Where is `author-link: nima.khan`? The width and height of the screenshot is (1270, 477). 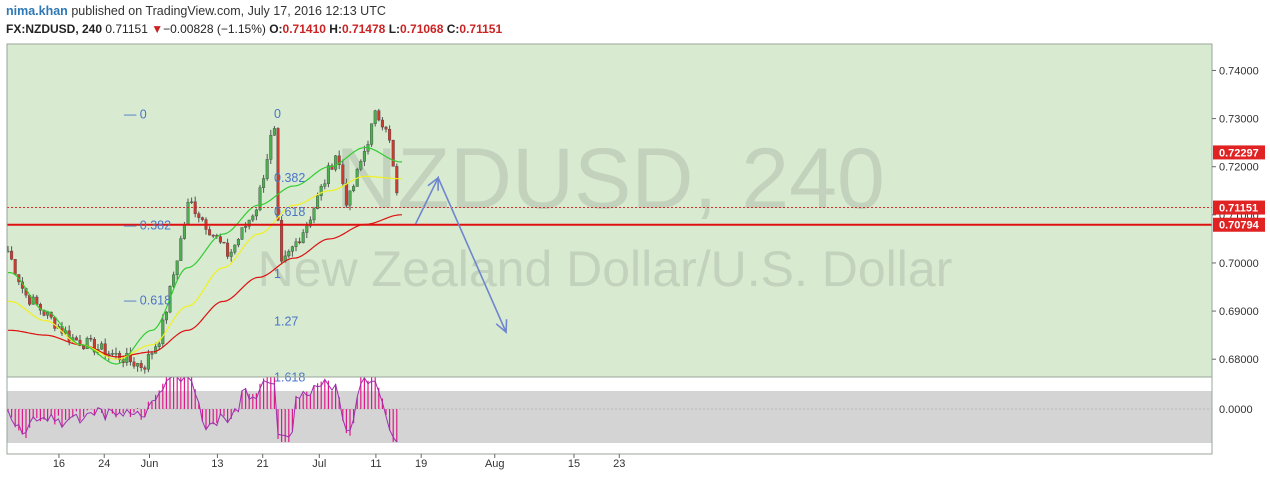
author-link: nima.khan is located at coordinates (37, 11).